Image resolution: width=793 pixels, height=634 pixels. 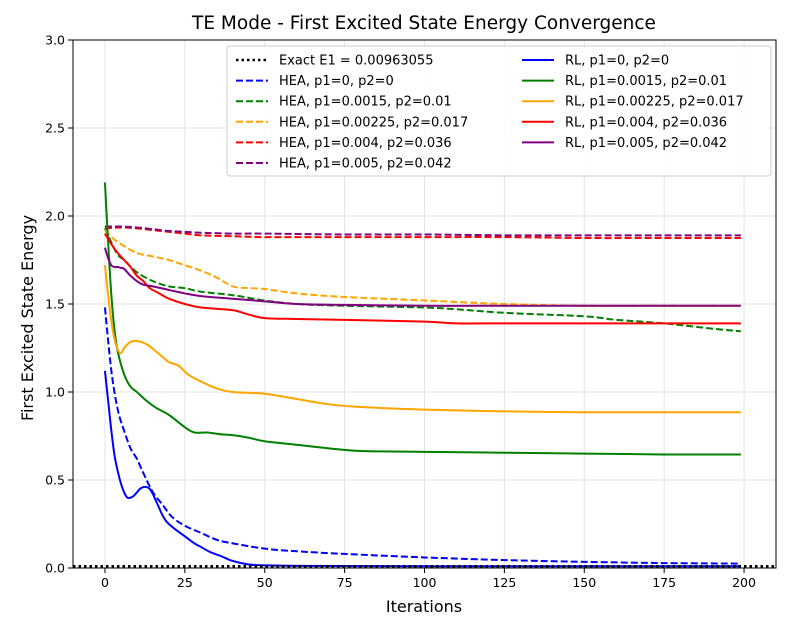 What do you see at coordinates (425, 582) in the screenshot?
I see `x-tick-label: 100` at bounding box center [425, 582].